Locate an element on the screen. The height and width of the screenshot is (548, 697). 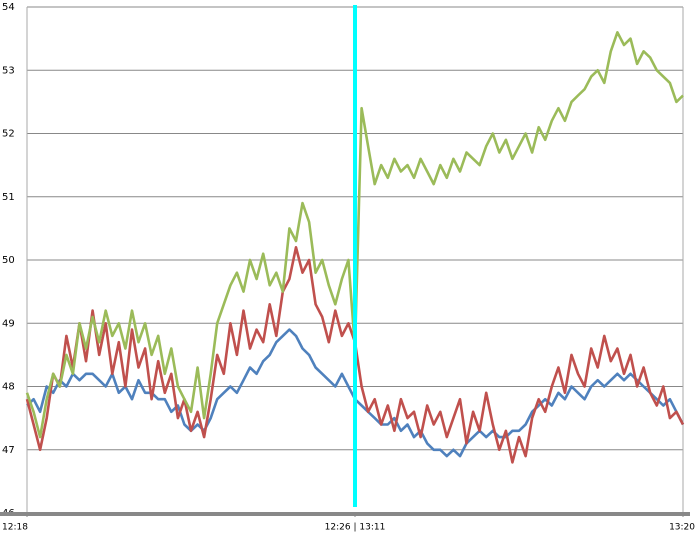
x-tick-label: 12:18 is located at coordinates (15, 528).